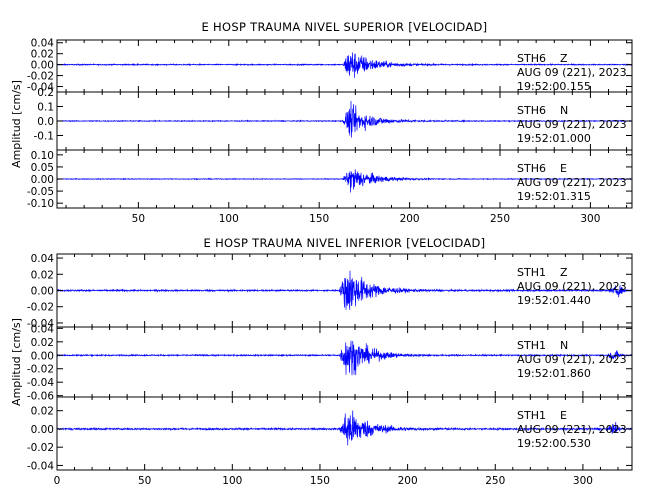 Image resolution: width=650 pixels, height=500 pixels. What do you see at coordinates (554, 196) in the screenshot?
I see `record-time: 19:52:01.315` at bounding box center [554, 196].